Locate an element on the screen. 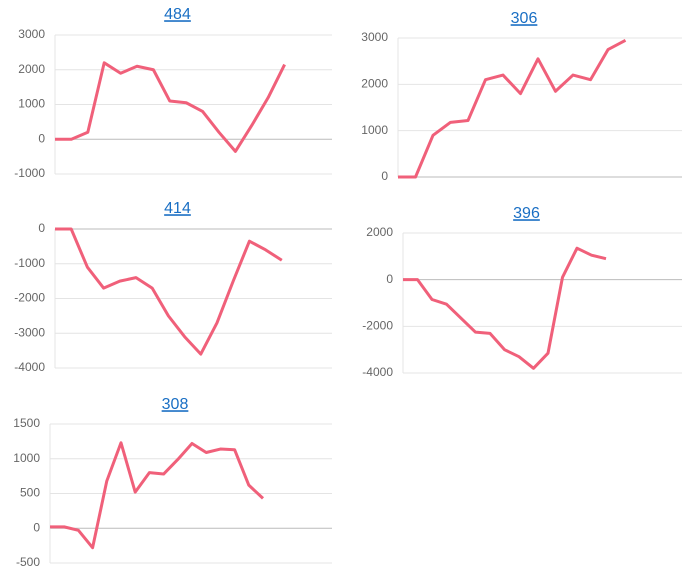  chart-title: 396 is located at coordinates (526, 213).